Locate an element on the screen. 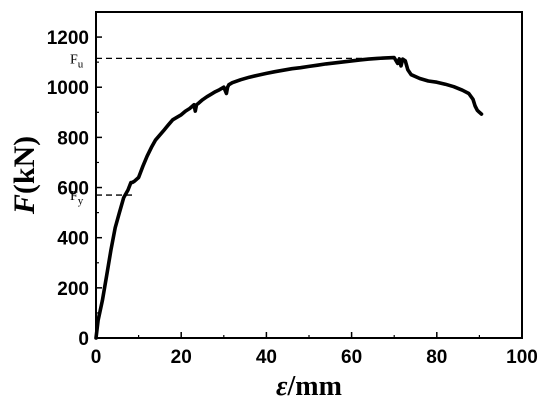 Image resolution: width=550 pixels, height=406 pixels. x-axis-unit: /mm is located at coordinates (314, 386).